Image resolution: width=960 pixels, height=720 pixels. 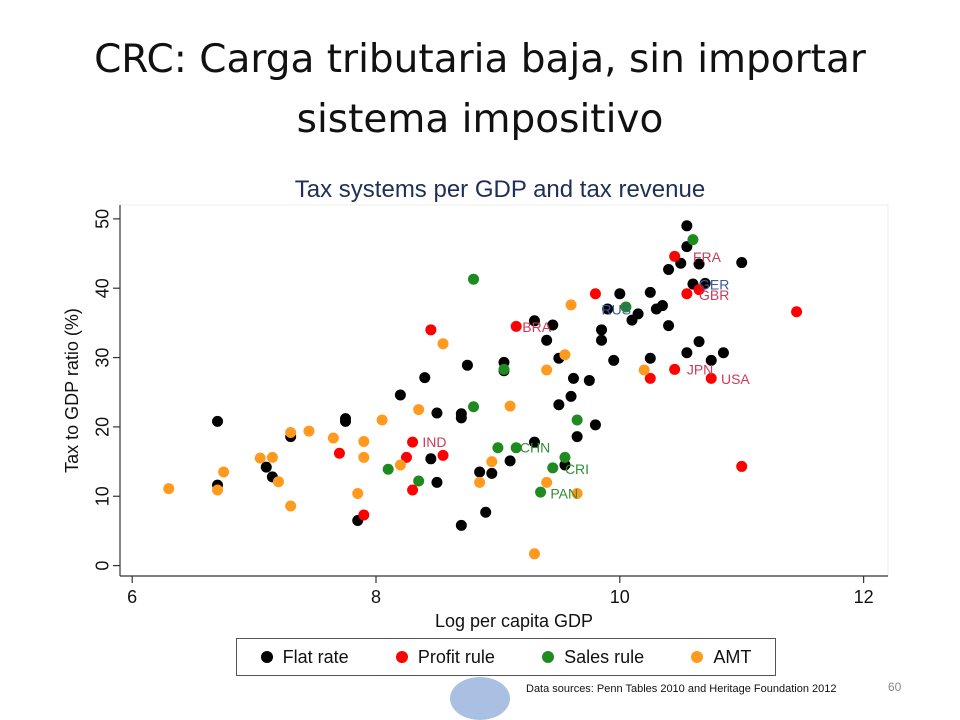 I want to click on x-tick-label: 6, so click(x=132, y=597).